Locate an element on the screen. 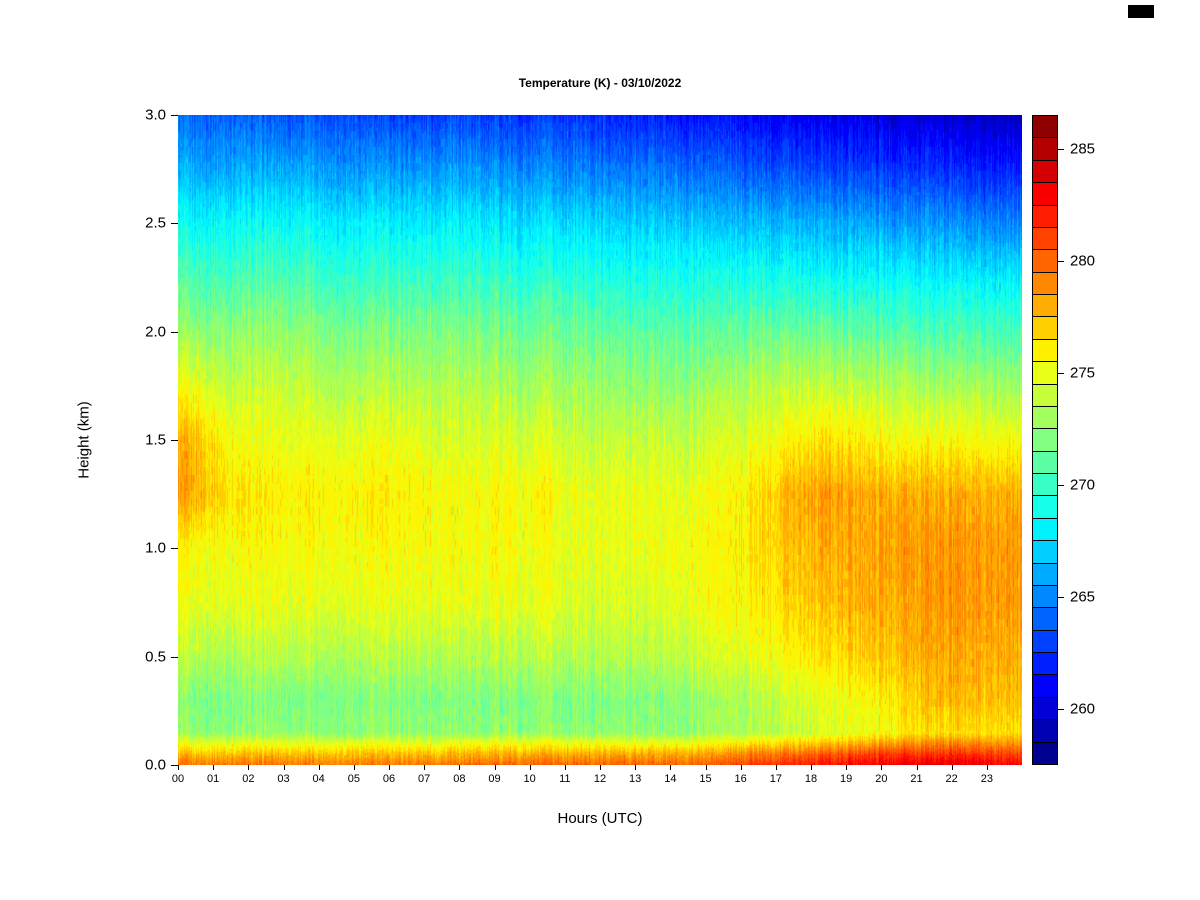  x-tick-label: 23 is located at coordinates (986, 779).